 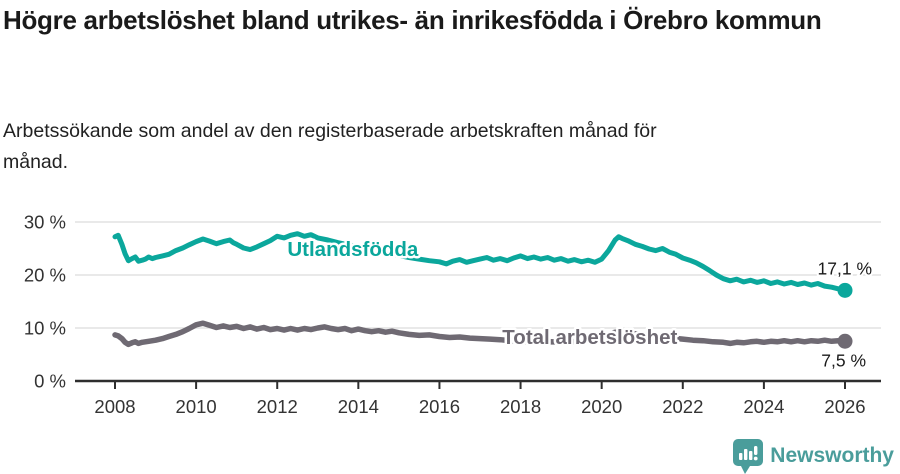 I want to click on brand-name: Newsworthy, so click(x=832, y=455).